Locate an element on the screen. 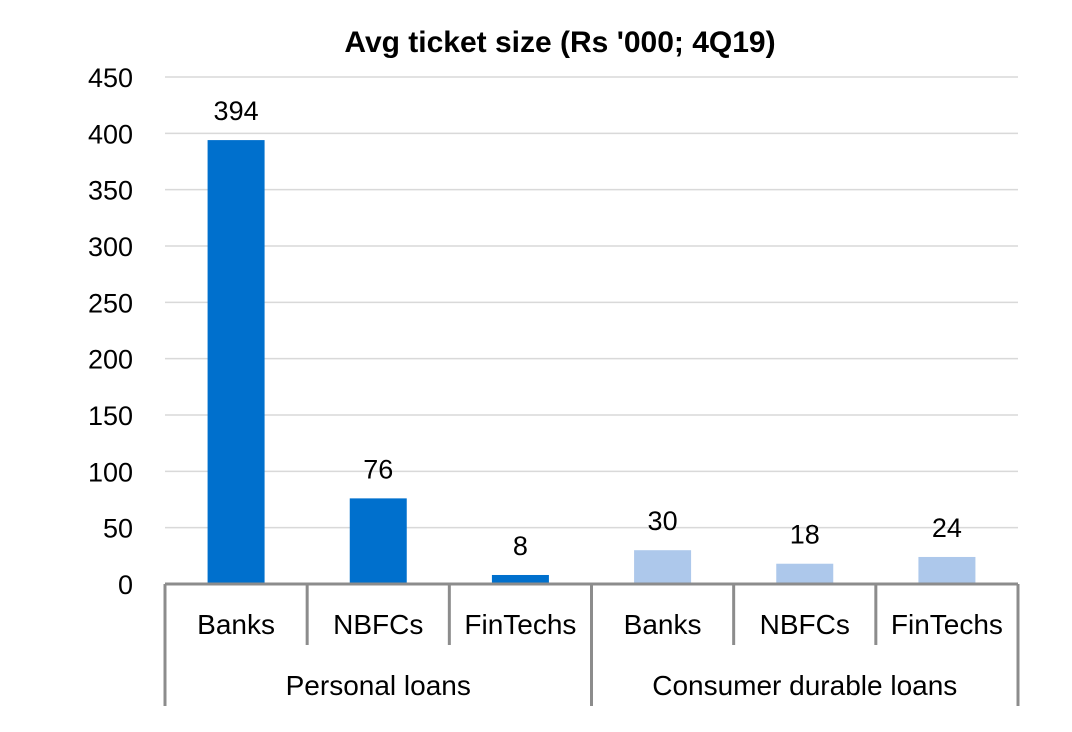 The height and width of the screenshot is (732, 1072). chart-title: Avg ticket size (Rs '000; 4Q19) is located at coordinates (559, 42).